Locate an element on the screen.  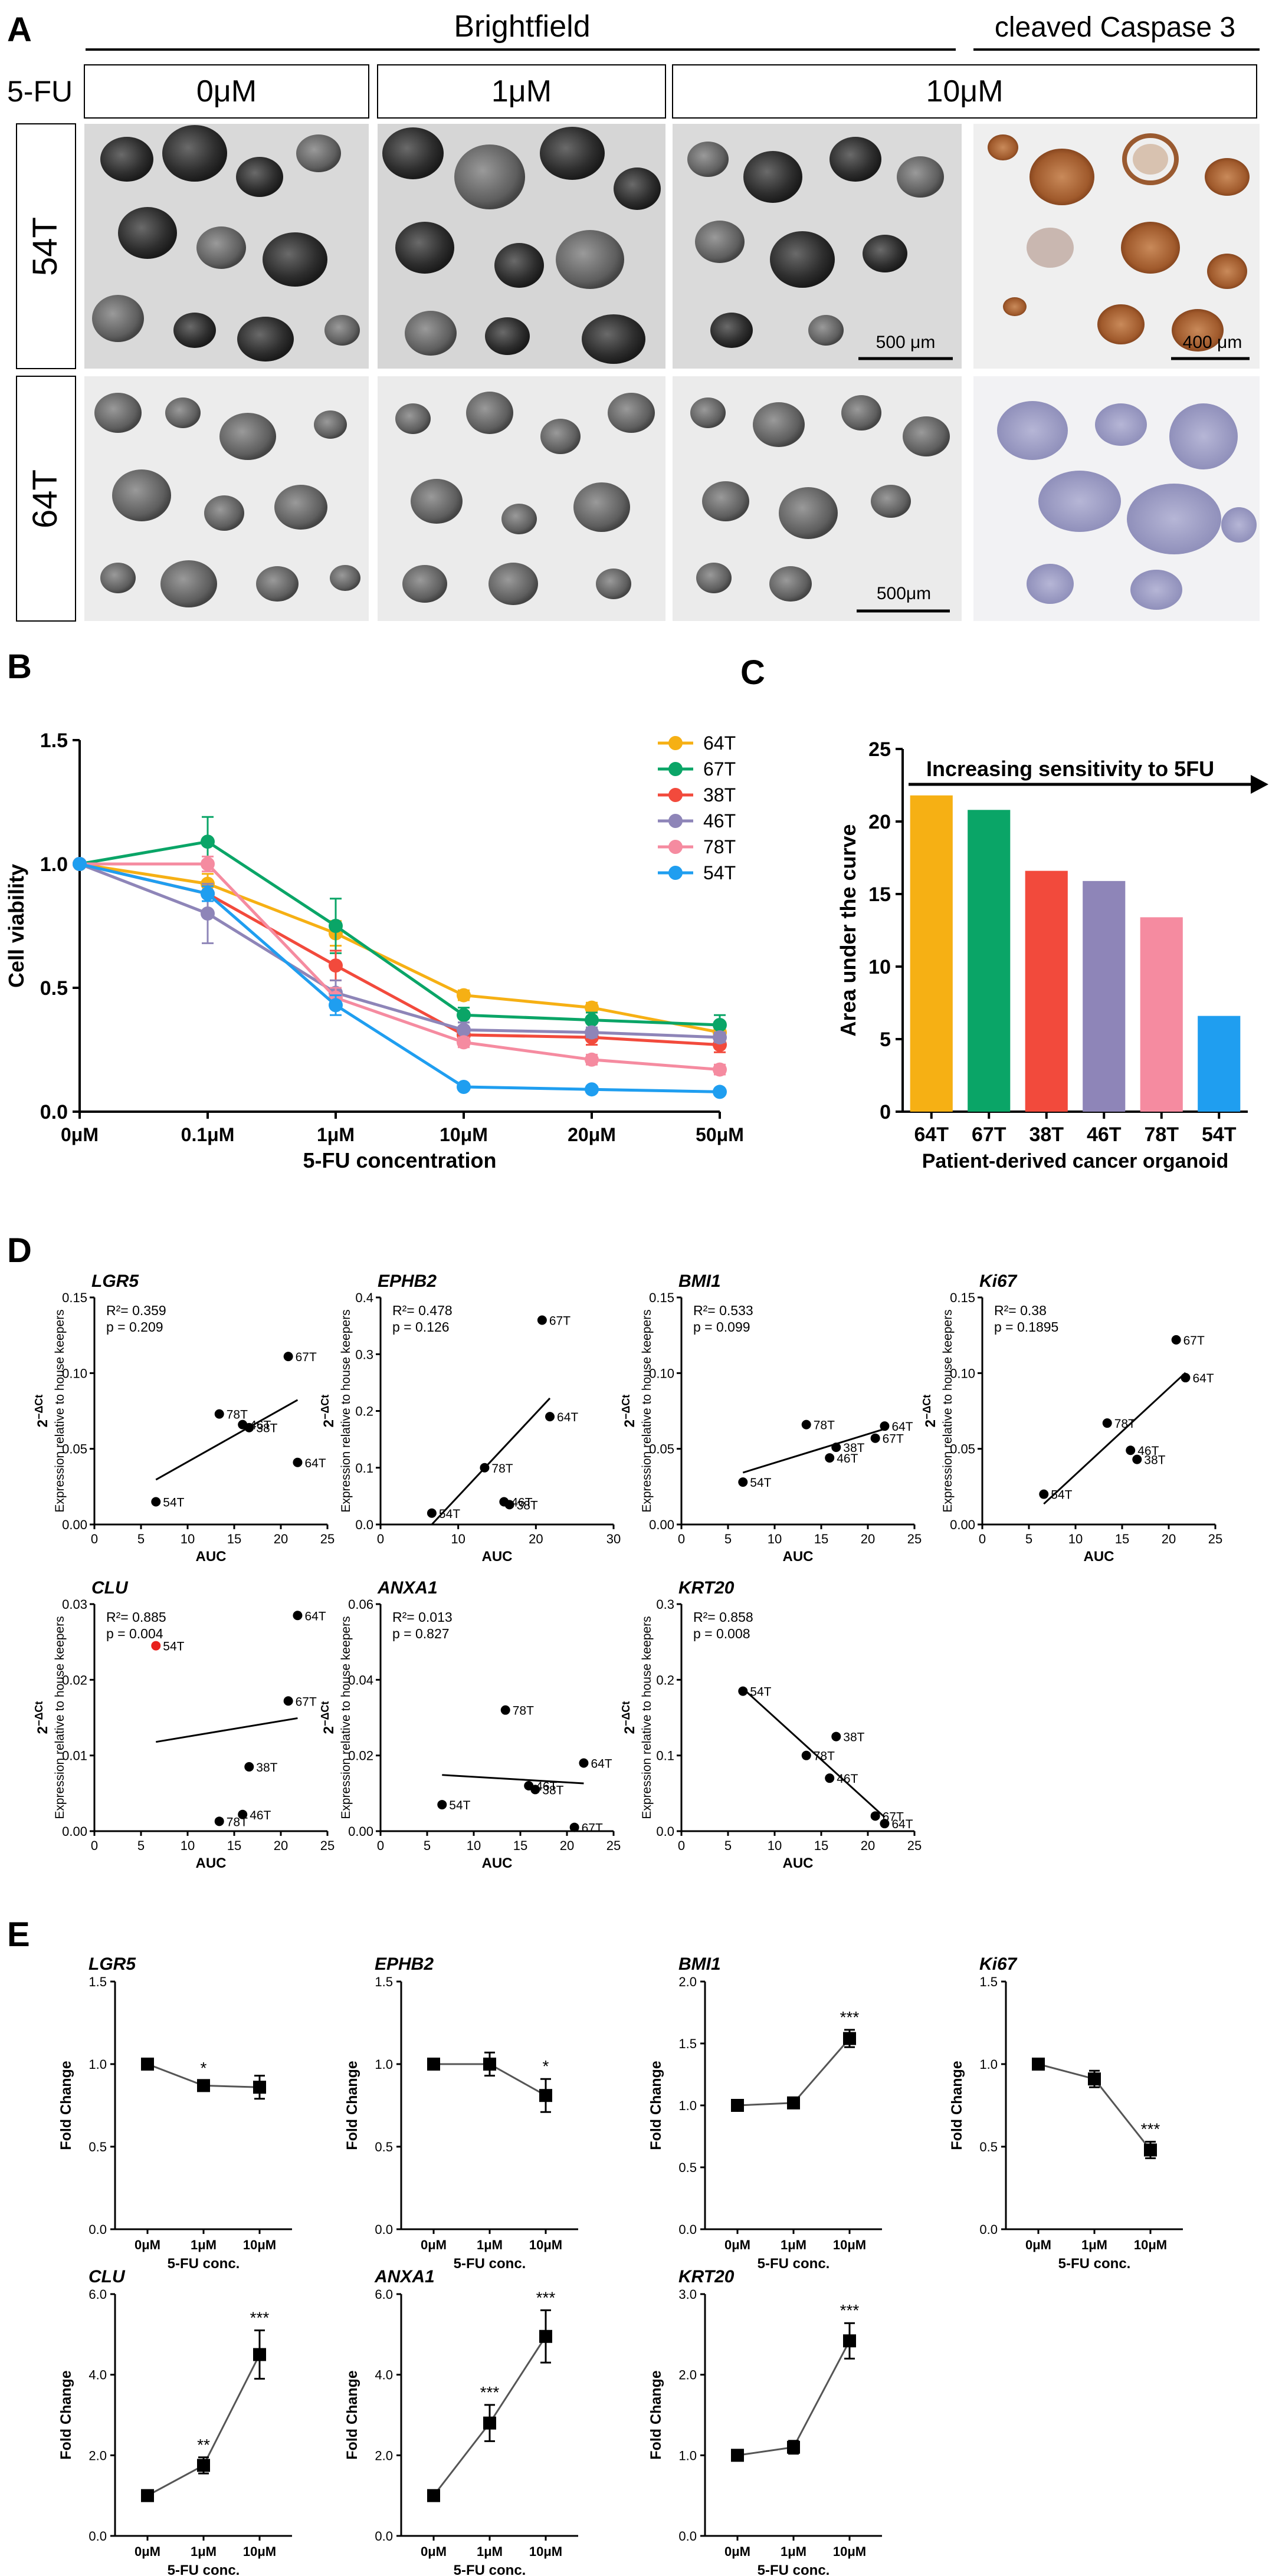
y-tick-label: 0 is located at coordinates (886, 1112).